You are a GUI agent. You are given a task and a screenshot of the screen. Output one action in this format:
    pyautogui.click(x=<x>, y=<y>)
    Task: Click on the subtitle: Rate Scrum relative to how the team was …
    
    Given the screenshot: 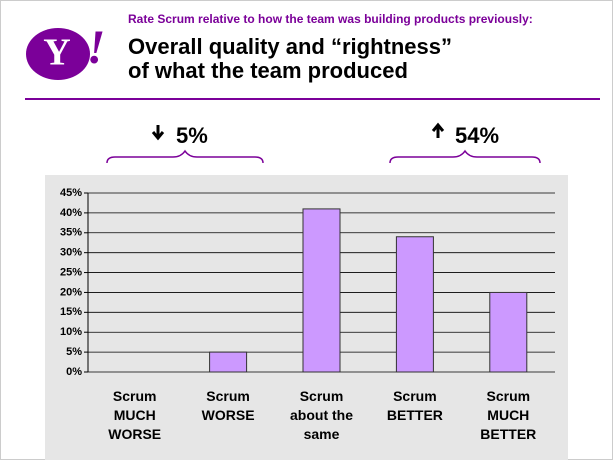 What is the action you would take?
    pyautogui.click(x=330, y=19)
    